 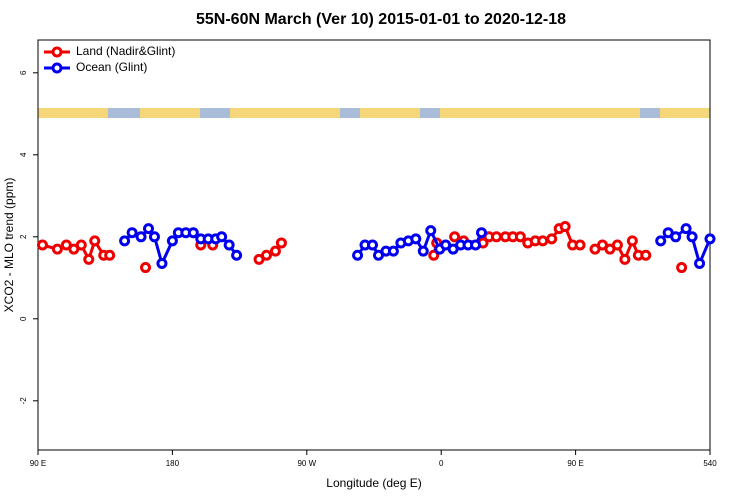 What do you see at coordinates (125, 51) in the screenshot?
I see `legend-label: Land (Nadir&Glint)` at bounding box center [125, 51].